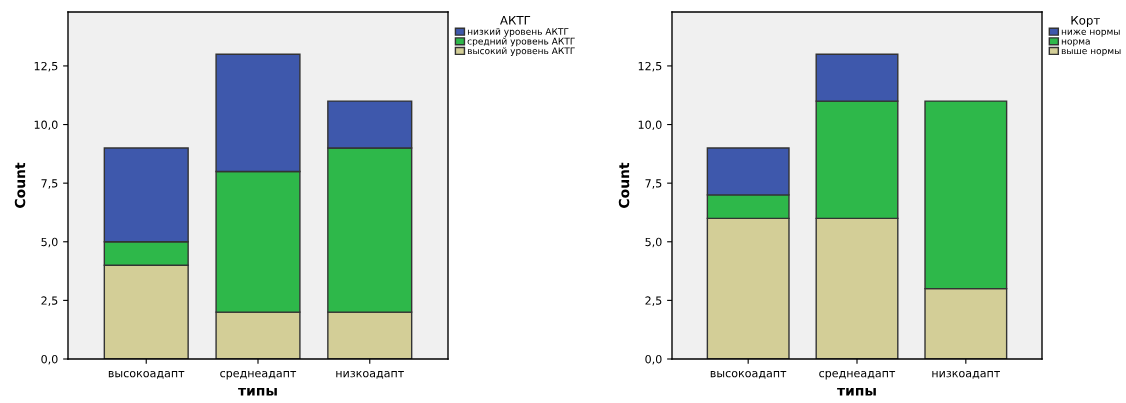 This screenshot has height=403, width=1126. What do you see at coordinates (1085, 21) in the screenshot?
I see `legend-title: Корт` at bounding box center [1085, 21].